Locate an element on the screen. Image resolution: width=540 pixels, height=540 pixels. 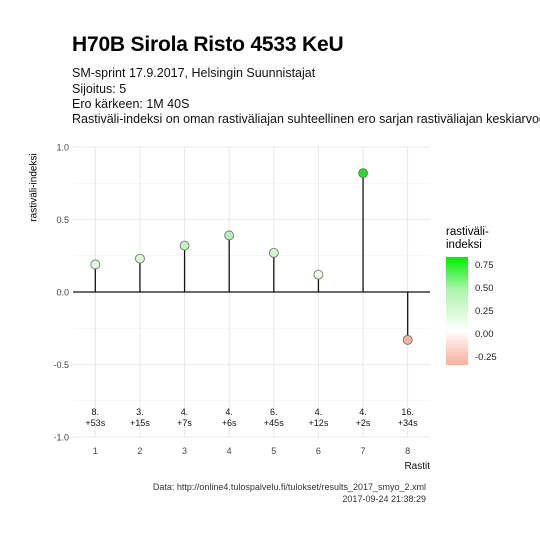
x-tick-label: 1 is located at coordinates (95, 451).